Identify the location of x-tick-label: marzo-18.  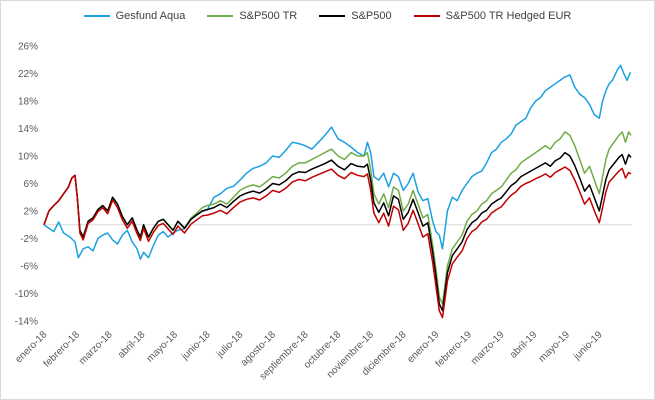
(96, 348).